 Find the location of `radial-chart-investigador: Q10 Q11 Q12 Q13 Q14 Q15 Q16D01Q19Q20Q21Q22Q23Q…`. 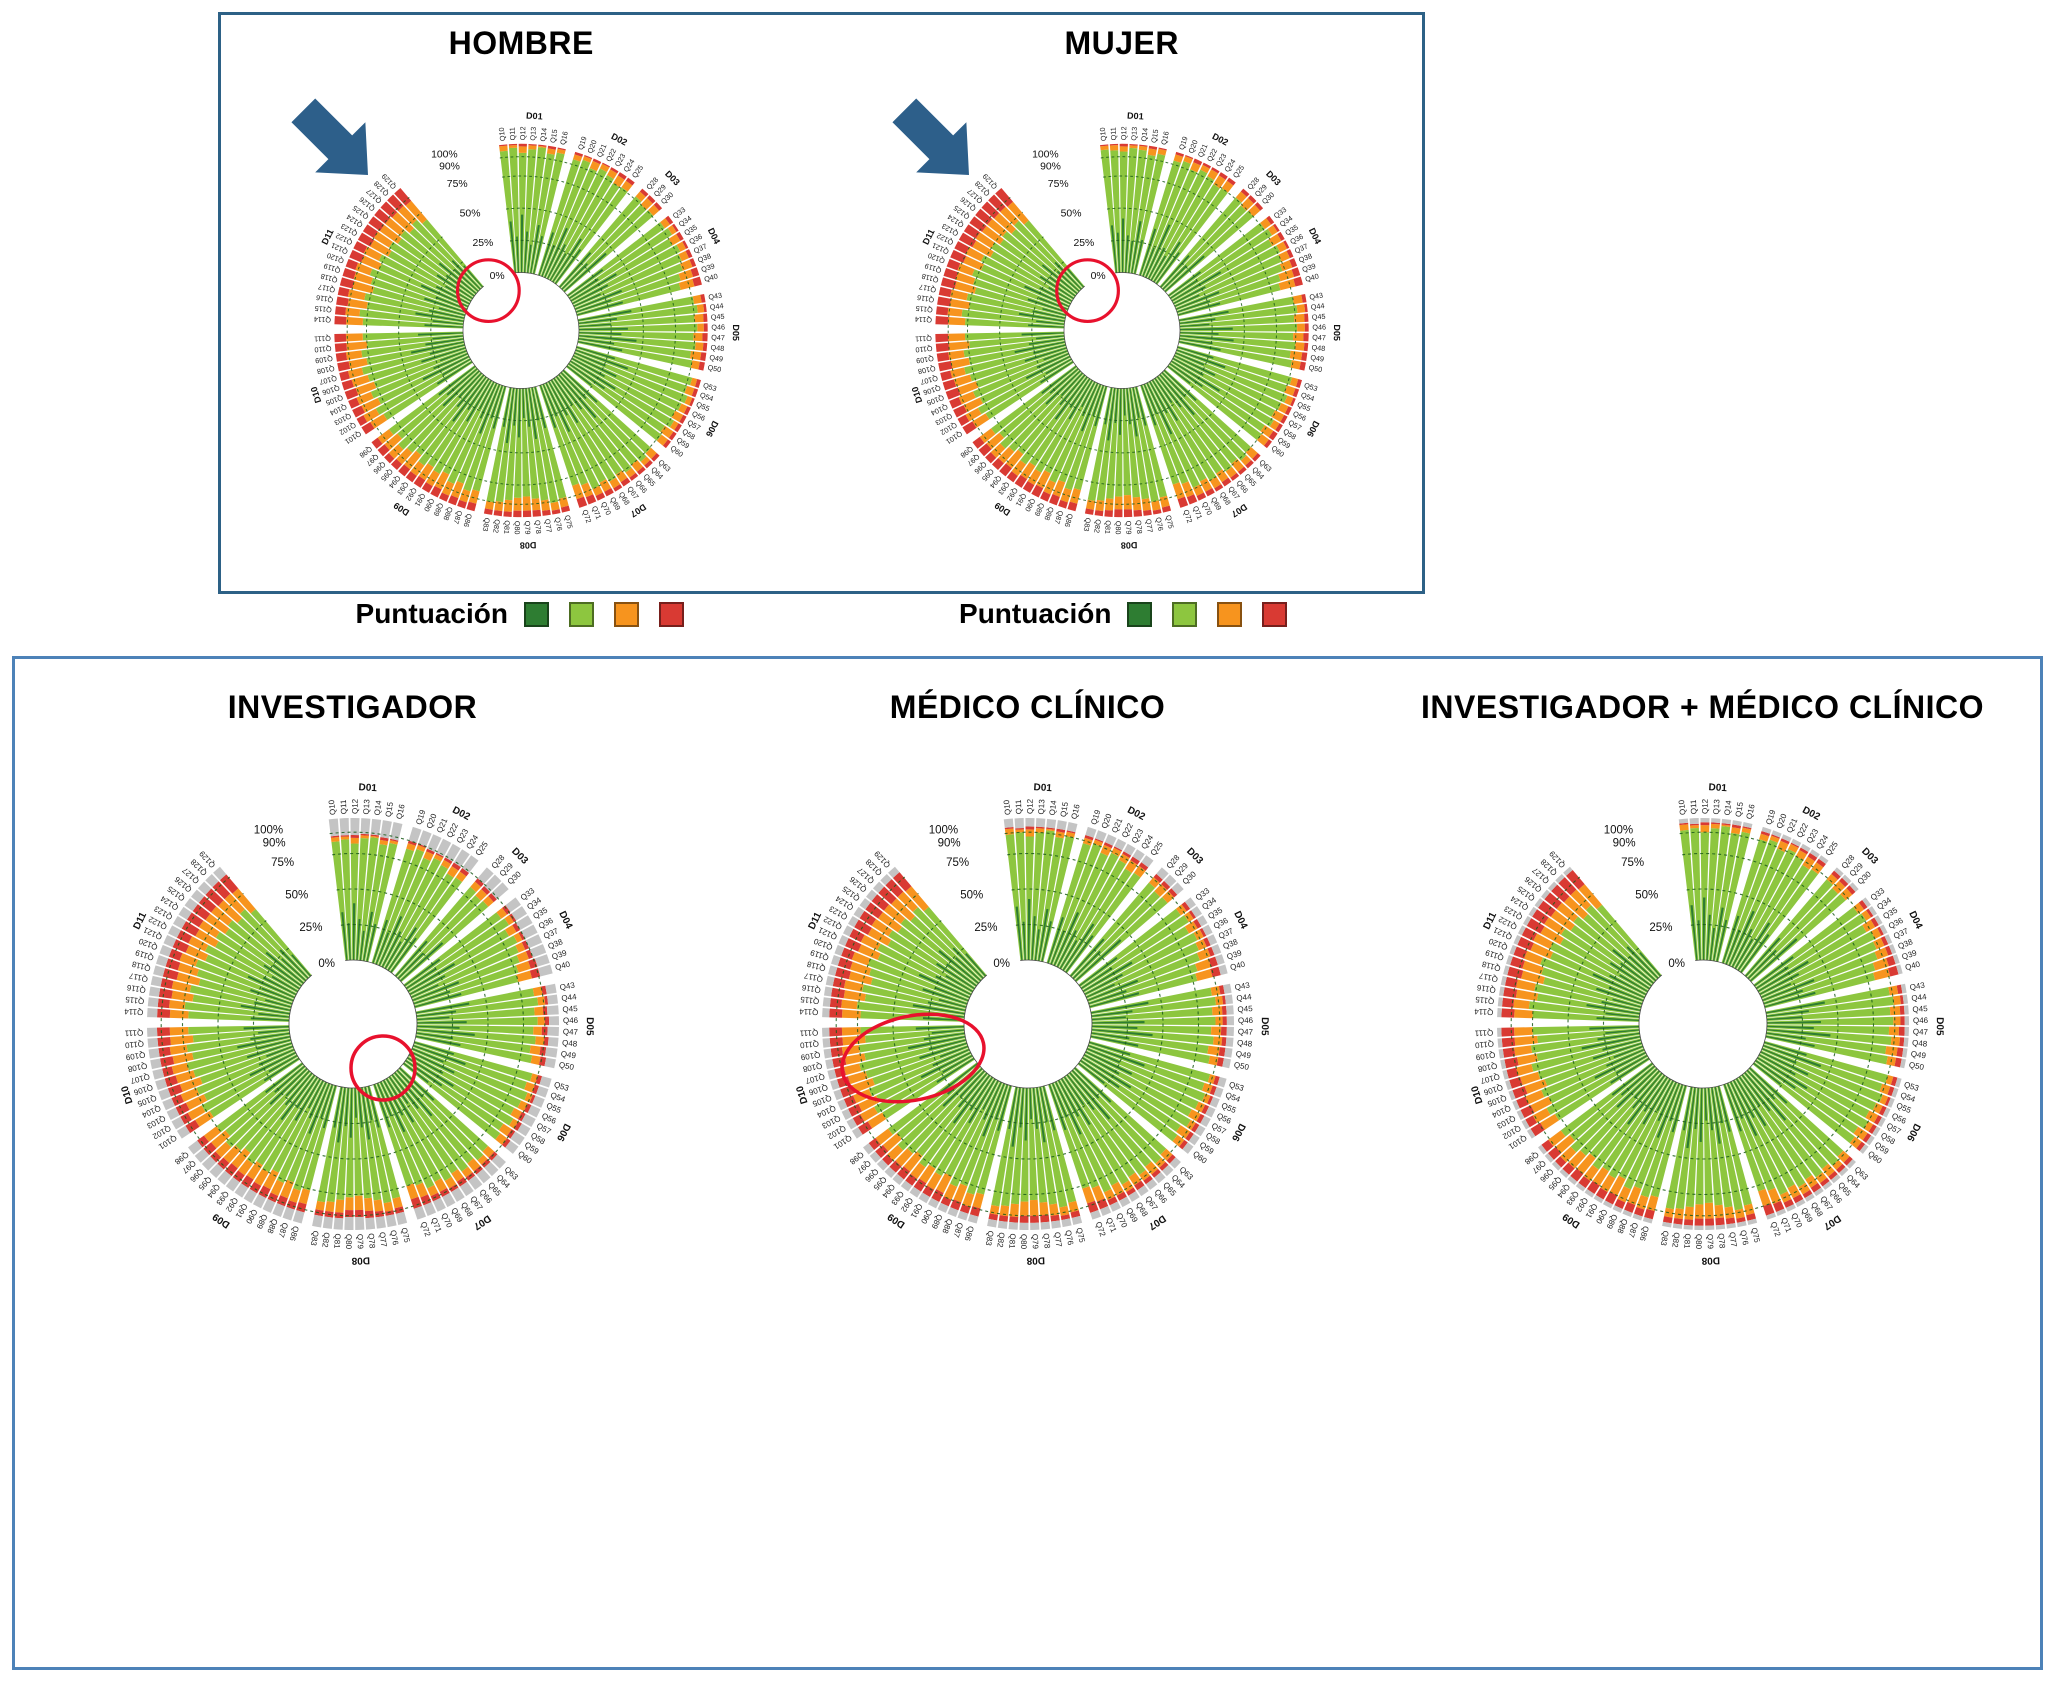

radial-chart-investigador: Q10 Q11 Q12 Q13 Q14 Q15 Q16D01Q19Q20Q21Q22Q23Q… is located at coordinates (356, 1024).